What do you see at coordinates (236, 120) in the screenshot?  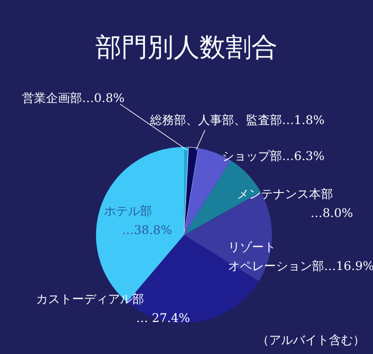 I see `slice-label: 総務部、人事部、監査部…1.8%` at bounding box center [236, 120].